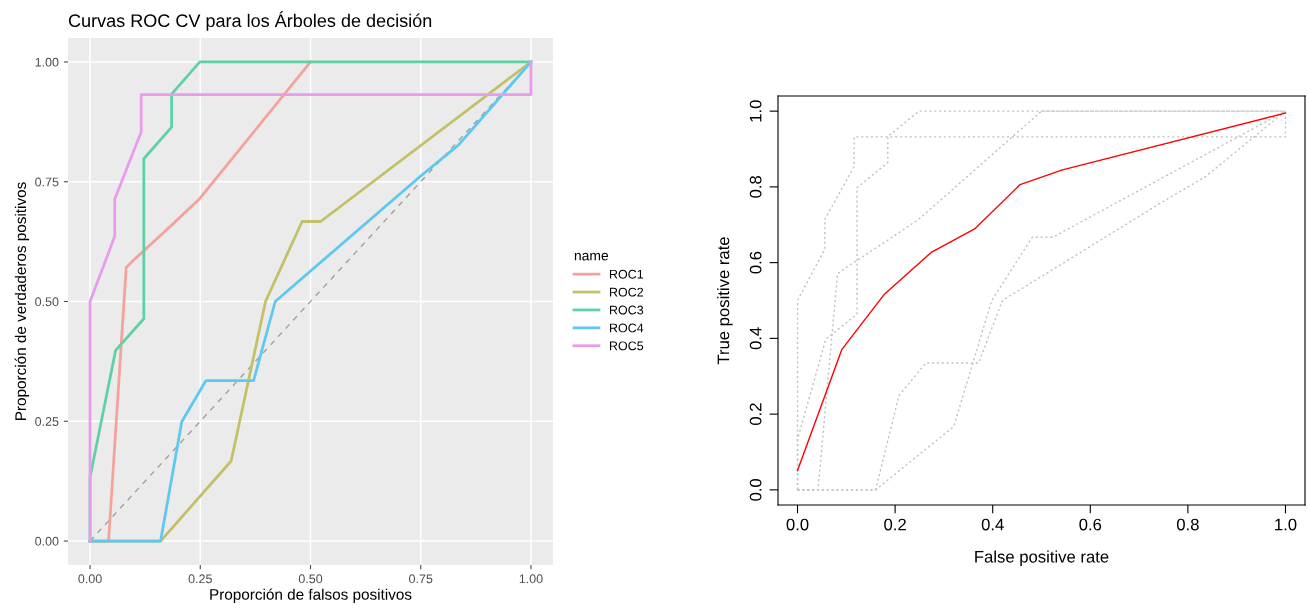 Image resolution: width=1308 pixels, height=614 pixels. I want to click on x-tick-label: 1.0, so click(1286, 524).